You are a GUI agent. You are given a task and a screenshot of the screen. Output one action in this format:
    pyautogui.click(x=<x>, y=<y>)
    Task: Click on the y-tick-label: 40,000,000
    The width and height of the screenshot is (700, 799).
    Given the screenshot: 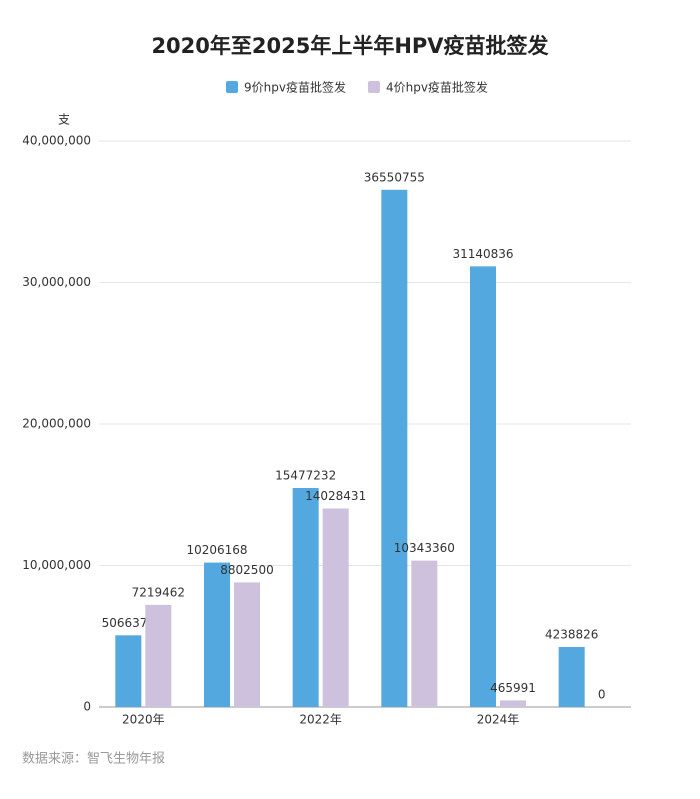 What is the action you would take?
    pyautogui.click(x=56, y=141)
    